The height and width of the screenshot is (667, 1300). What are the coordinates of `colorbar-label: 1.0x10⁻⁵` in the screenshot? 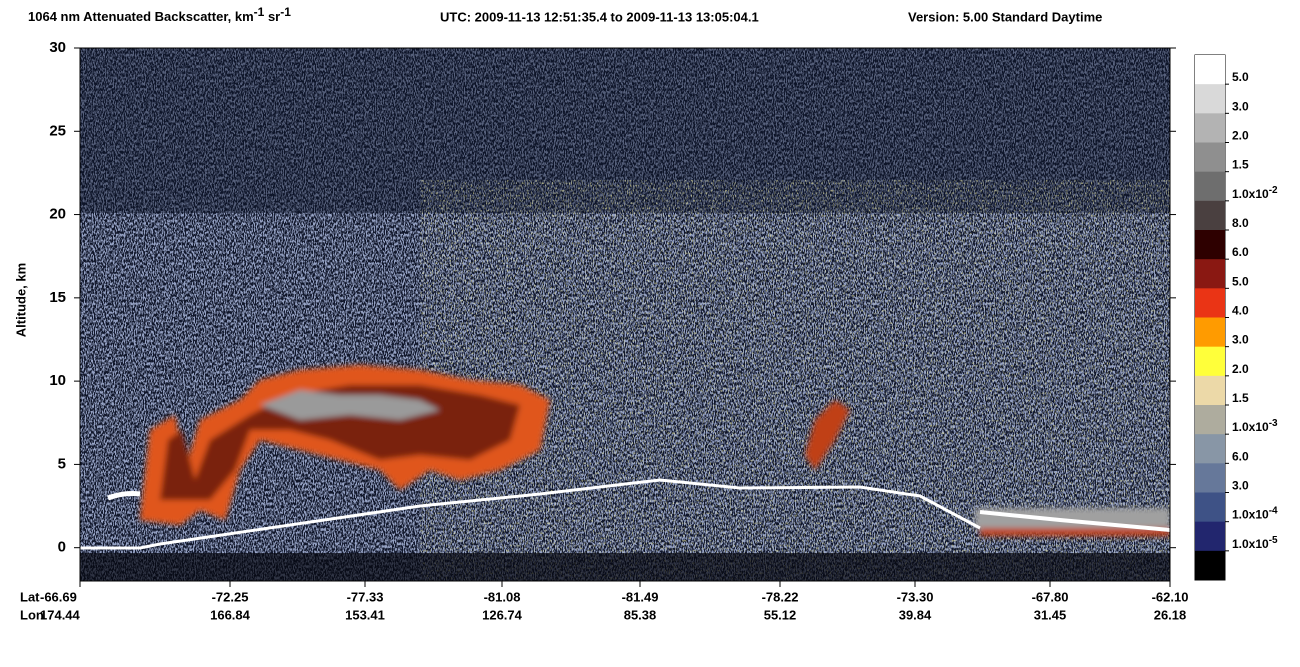 It's located at (1255, 542).